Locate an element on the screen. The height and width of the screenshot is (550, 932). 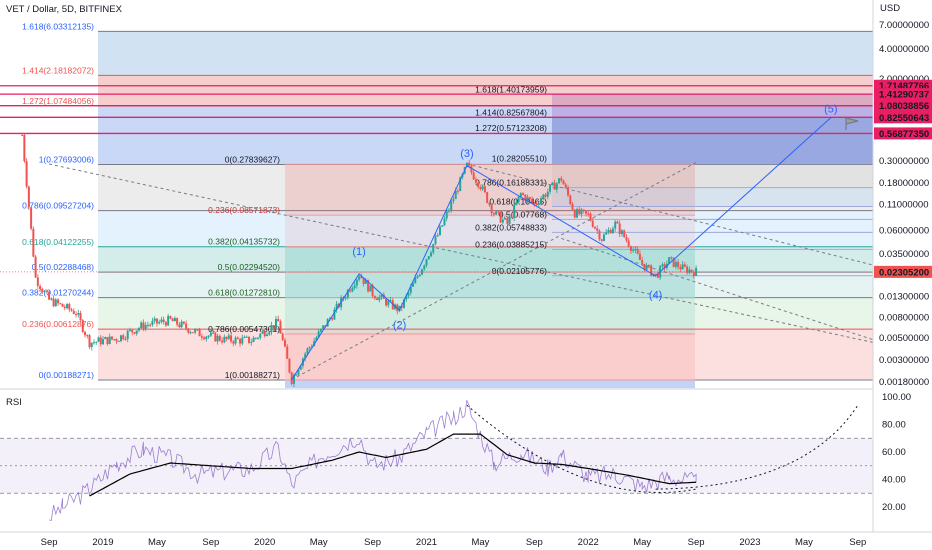
rsi-tick-label: 60.00 is located at coordinates (894, 452).